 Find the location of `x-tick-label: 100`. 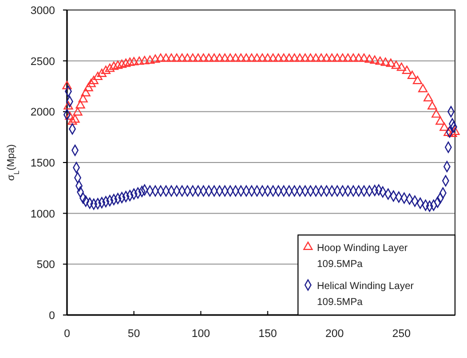

x-tick-label: 100 is located at coordinates (201, 334).